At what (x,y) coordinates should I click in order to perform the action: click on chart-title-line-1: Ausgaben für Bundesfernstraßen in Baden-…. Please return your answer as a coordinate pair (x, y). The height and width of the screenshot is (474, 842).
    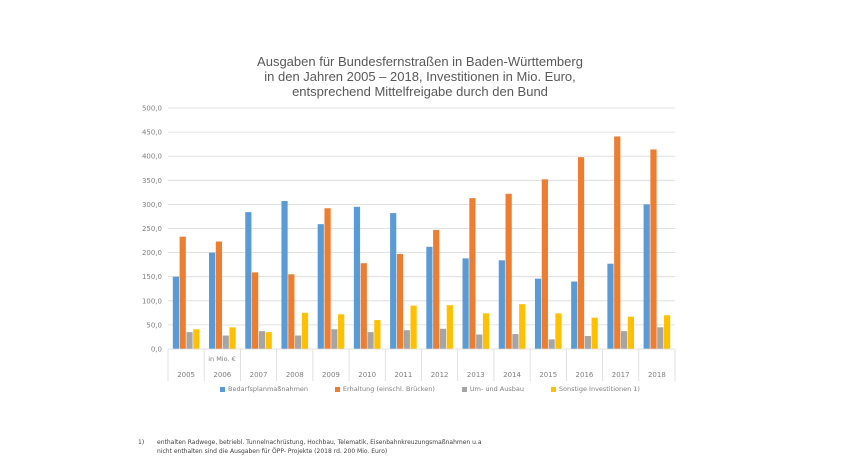
    Looking at the image, I should click on (420, 61).